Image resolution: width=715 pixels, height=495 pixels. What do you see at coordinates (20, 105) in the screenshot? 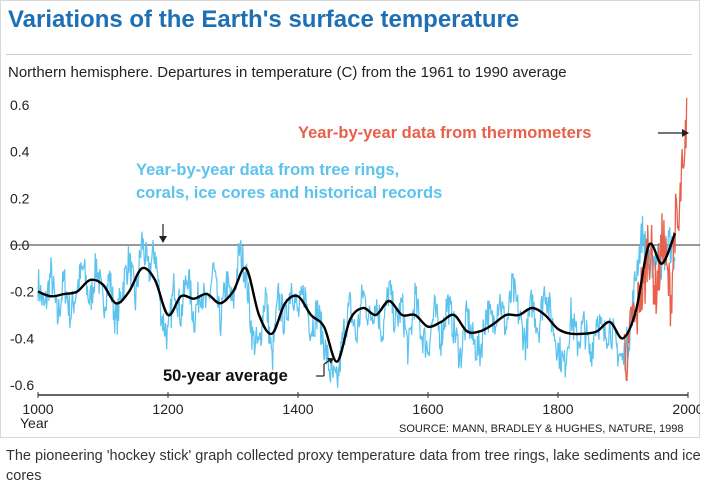
I see `y-tick-label: 0.6` at bounding box center [20, 105].